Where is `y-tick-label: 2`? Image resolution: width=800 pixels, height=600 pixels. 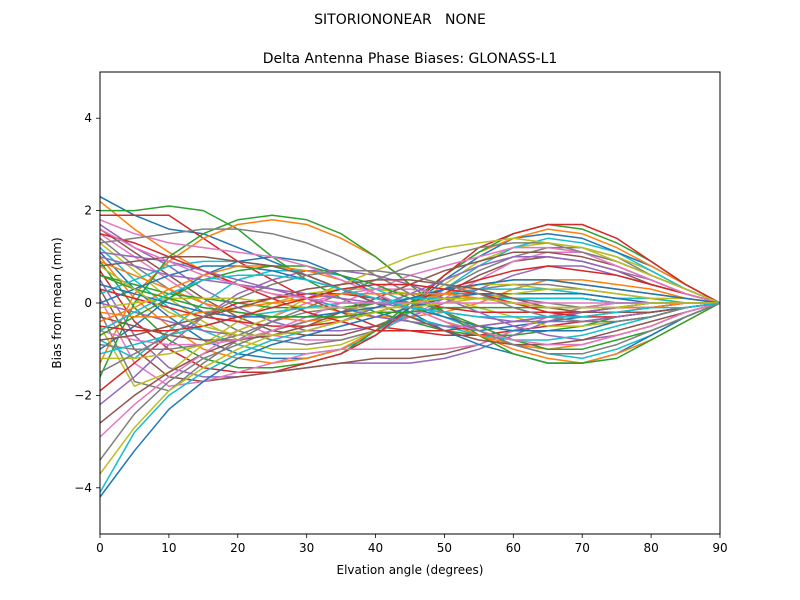 y-tick-label: 2 is located at coordinates (88, 211).